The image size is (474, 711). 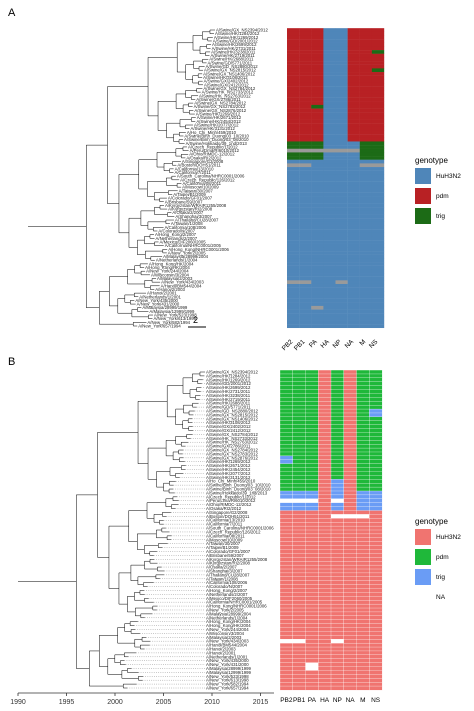 I want to click on column-label: PA, so click(x=312, y=700).